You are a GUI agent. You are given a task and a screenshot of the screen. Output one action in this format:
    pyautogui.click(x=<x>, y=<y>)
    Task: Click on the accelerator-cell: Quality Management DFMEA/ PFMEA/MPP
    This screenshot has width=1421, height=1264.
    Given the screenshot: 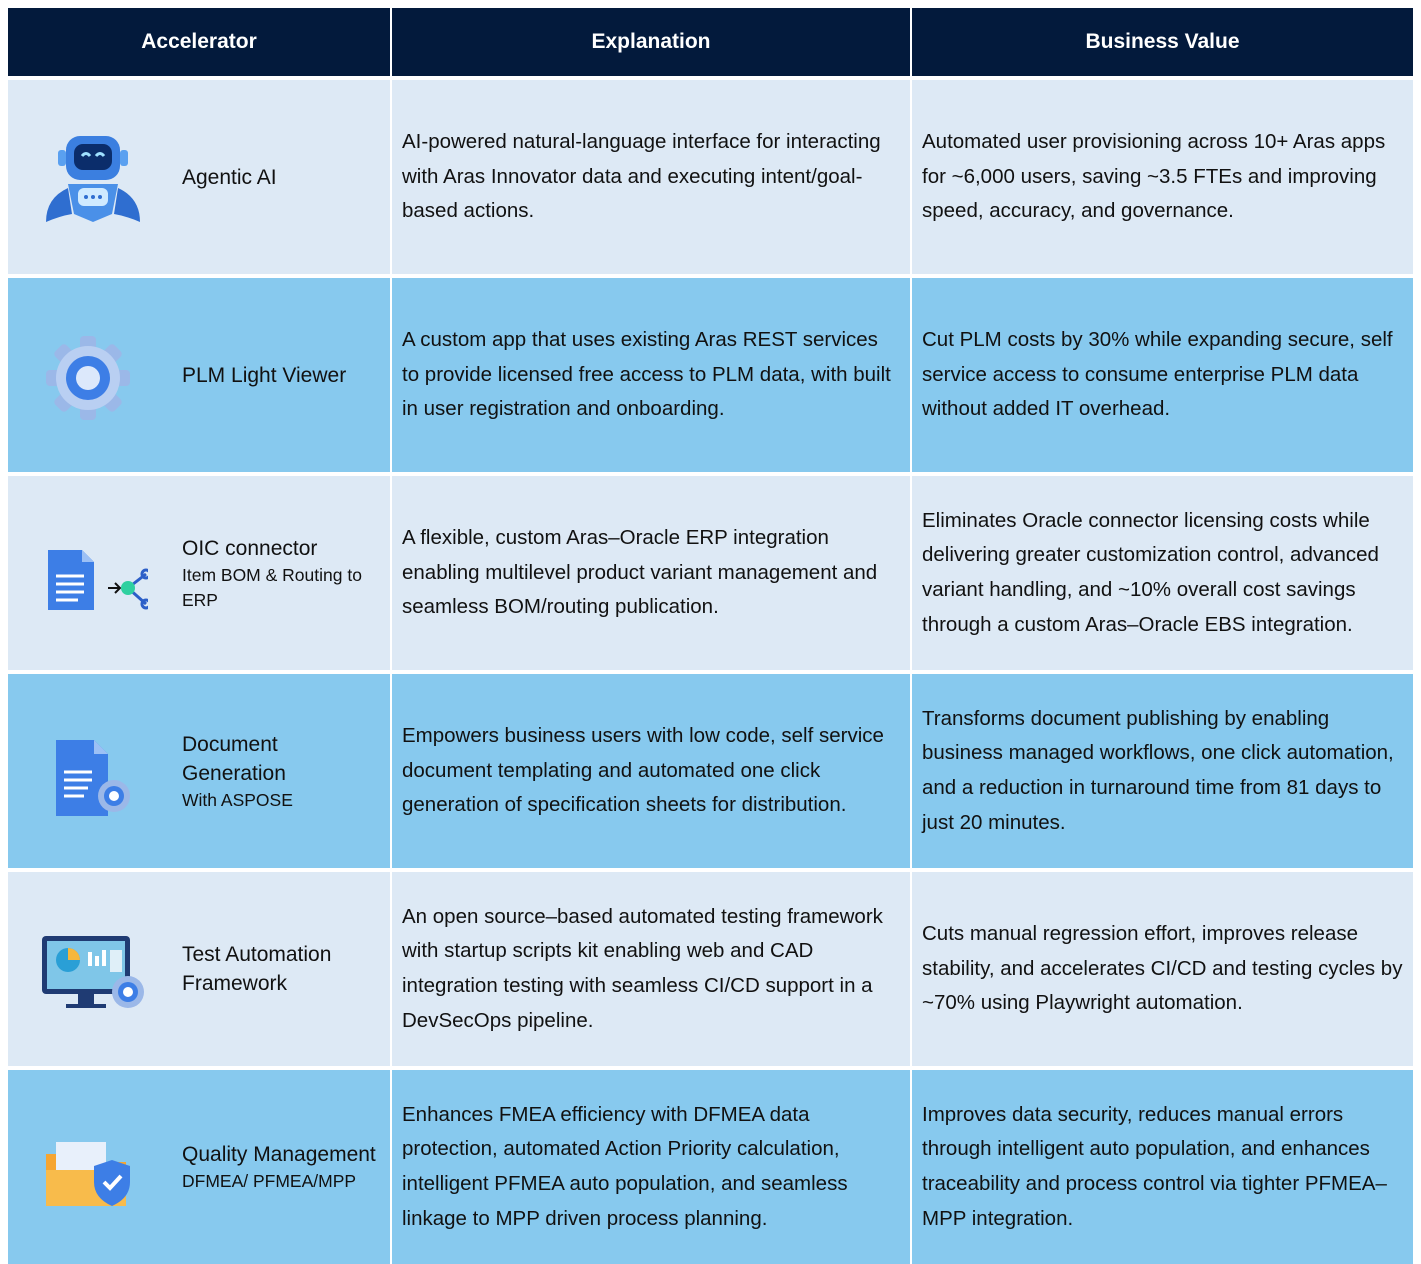 What is the action you would take?
    pyautogui.click(x=199, y=1167)
    